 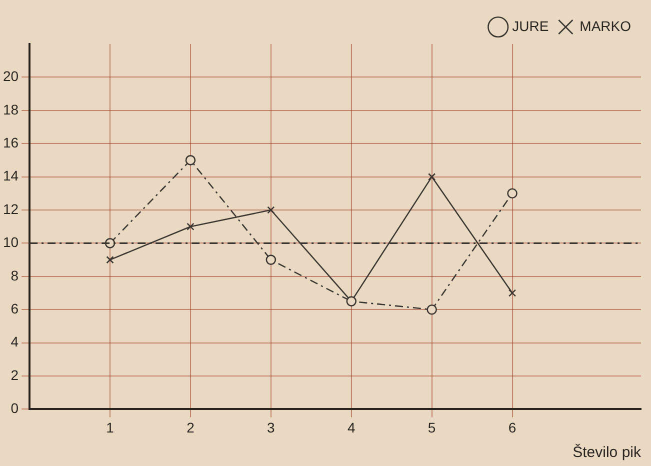 What do you see at coordinates (530, 26) in the screenshot?
I see `legend-label: JURE` at bounding box center [530, 26].